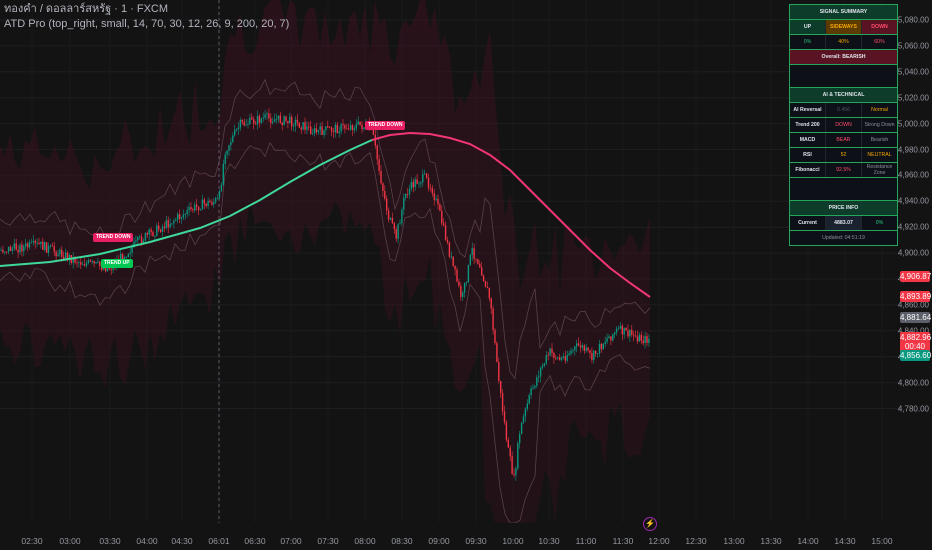 The image size is (932, 550). I want to click on panel-spacer, so click(843, 76).